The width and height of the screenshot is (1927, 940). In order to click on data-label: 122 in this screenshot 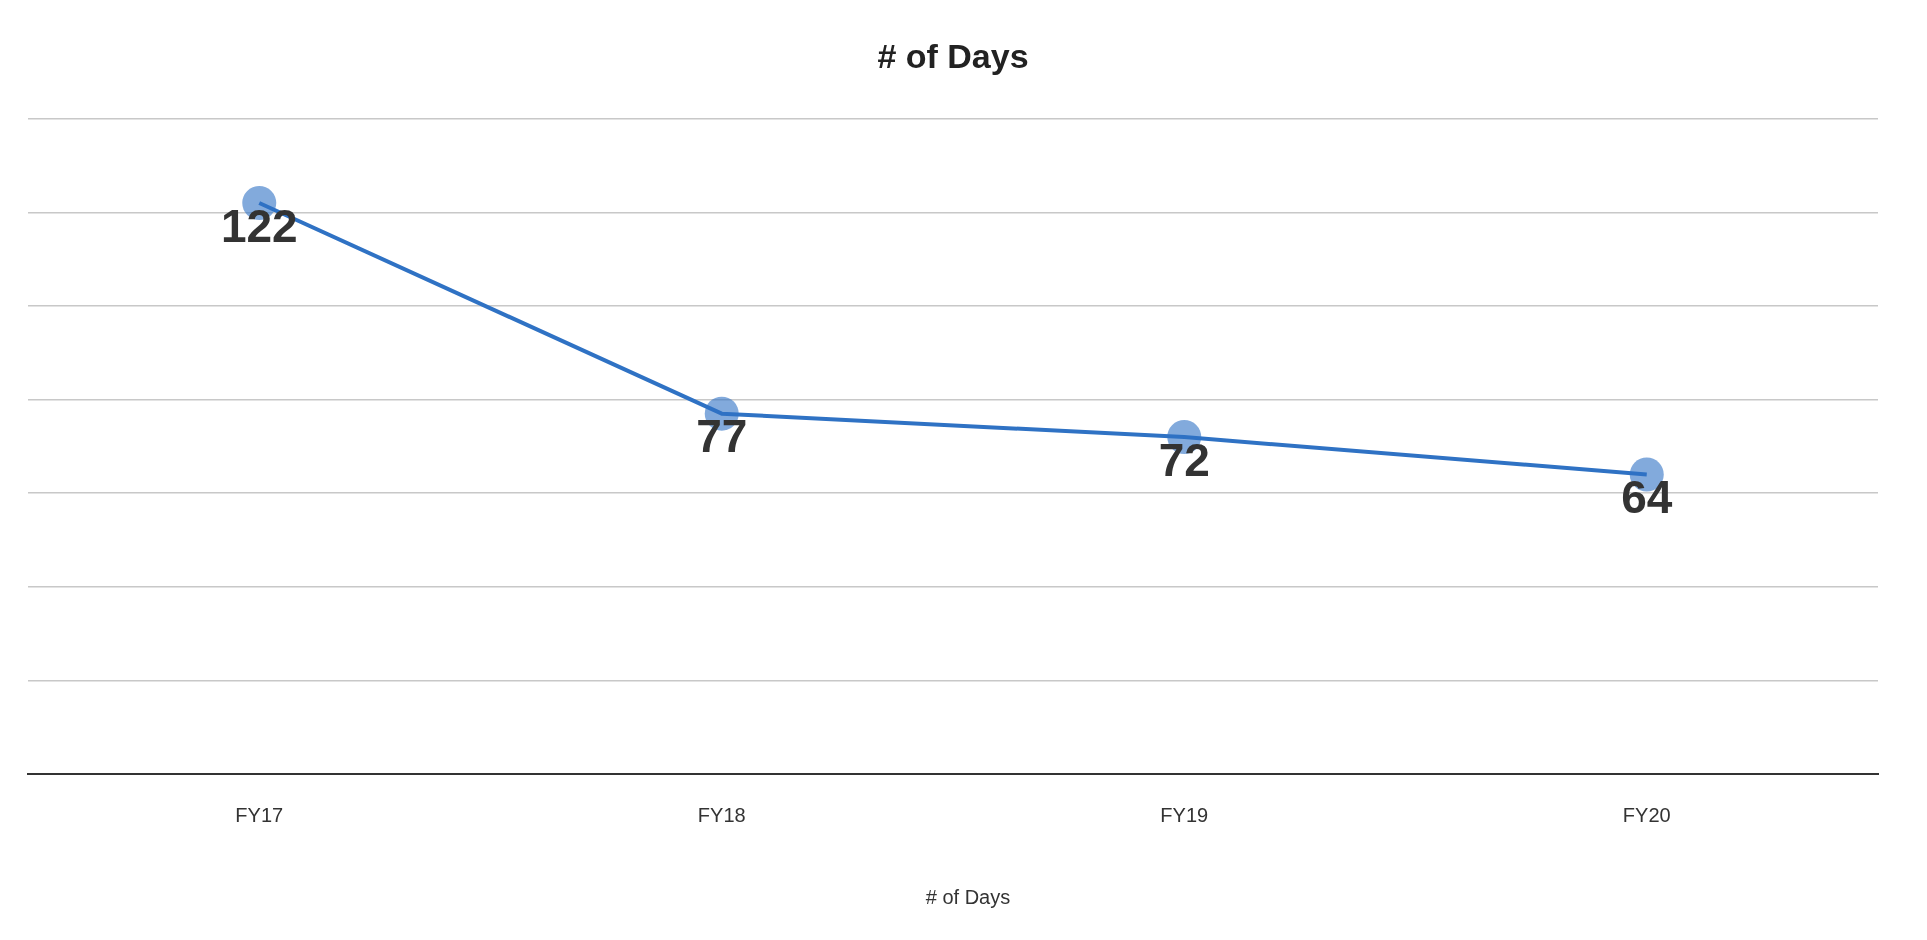, I will do `click(259, 225)`.